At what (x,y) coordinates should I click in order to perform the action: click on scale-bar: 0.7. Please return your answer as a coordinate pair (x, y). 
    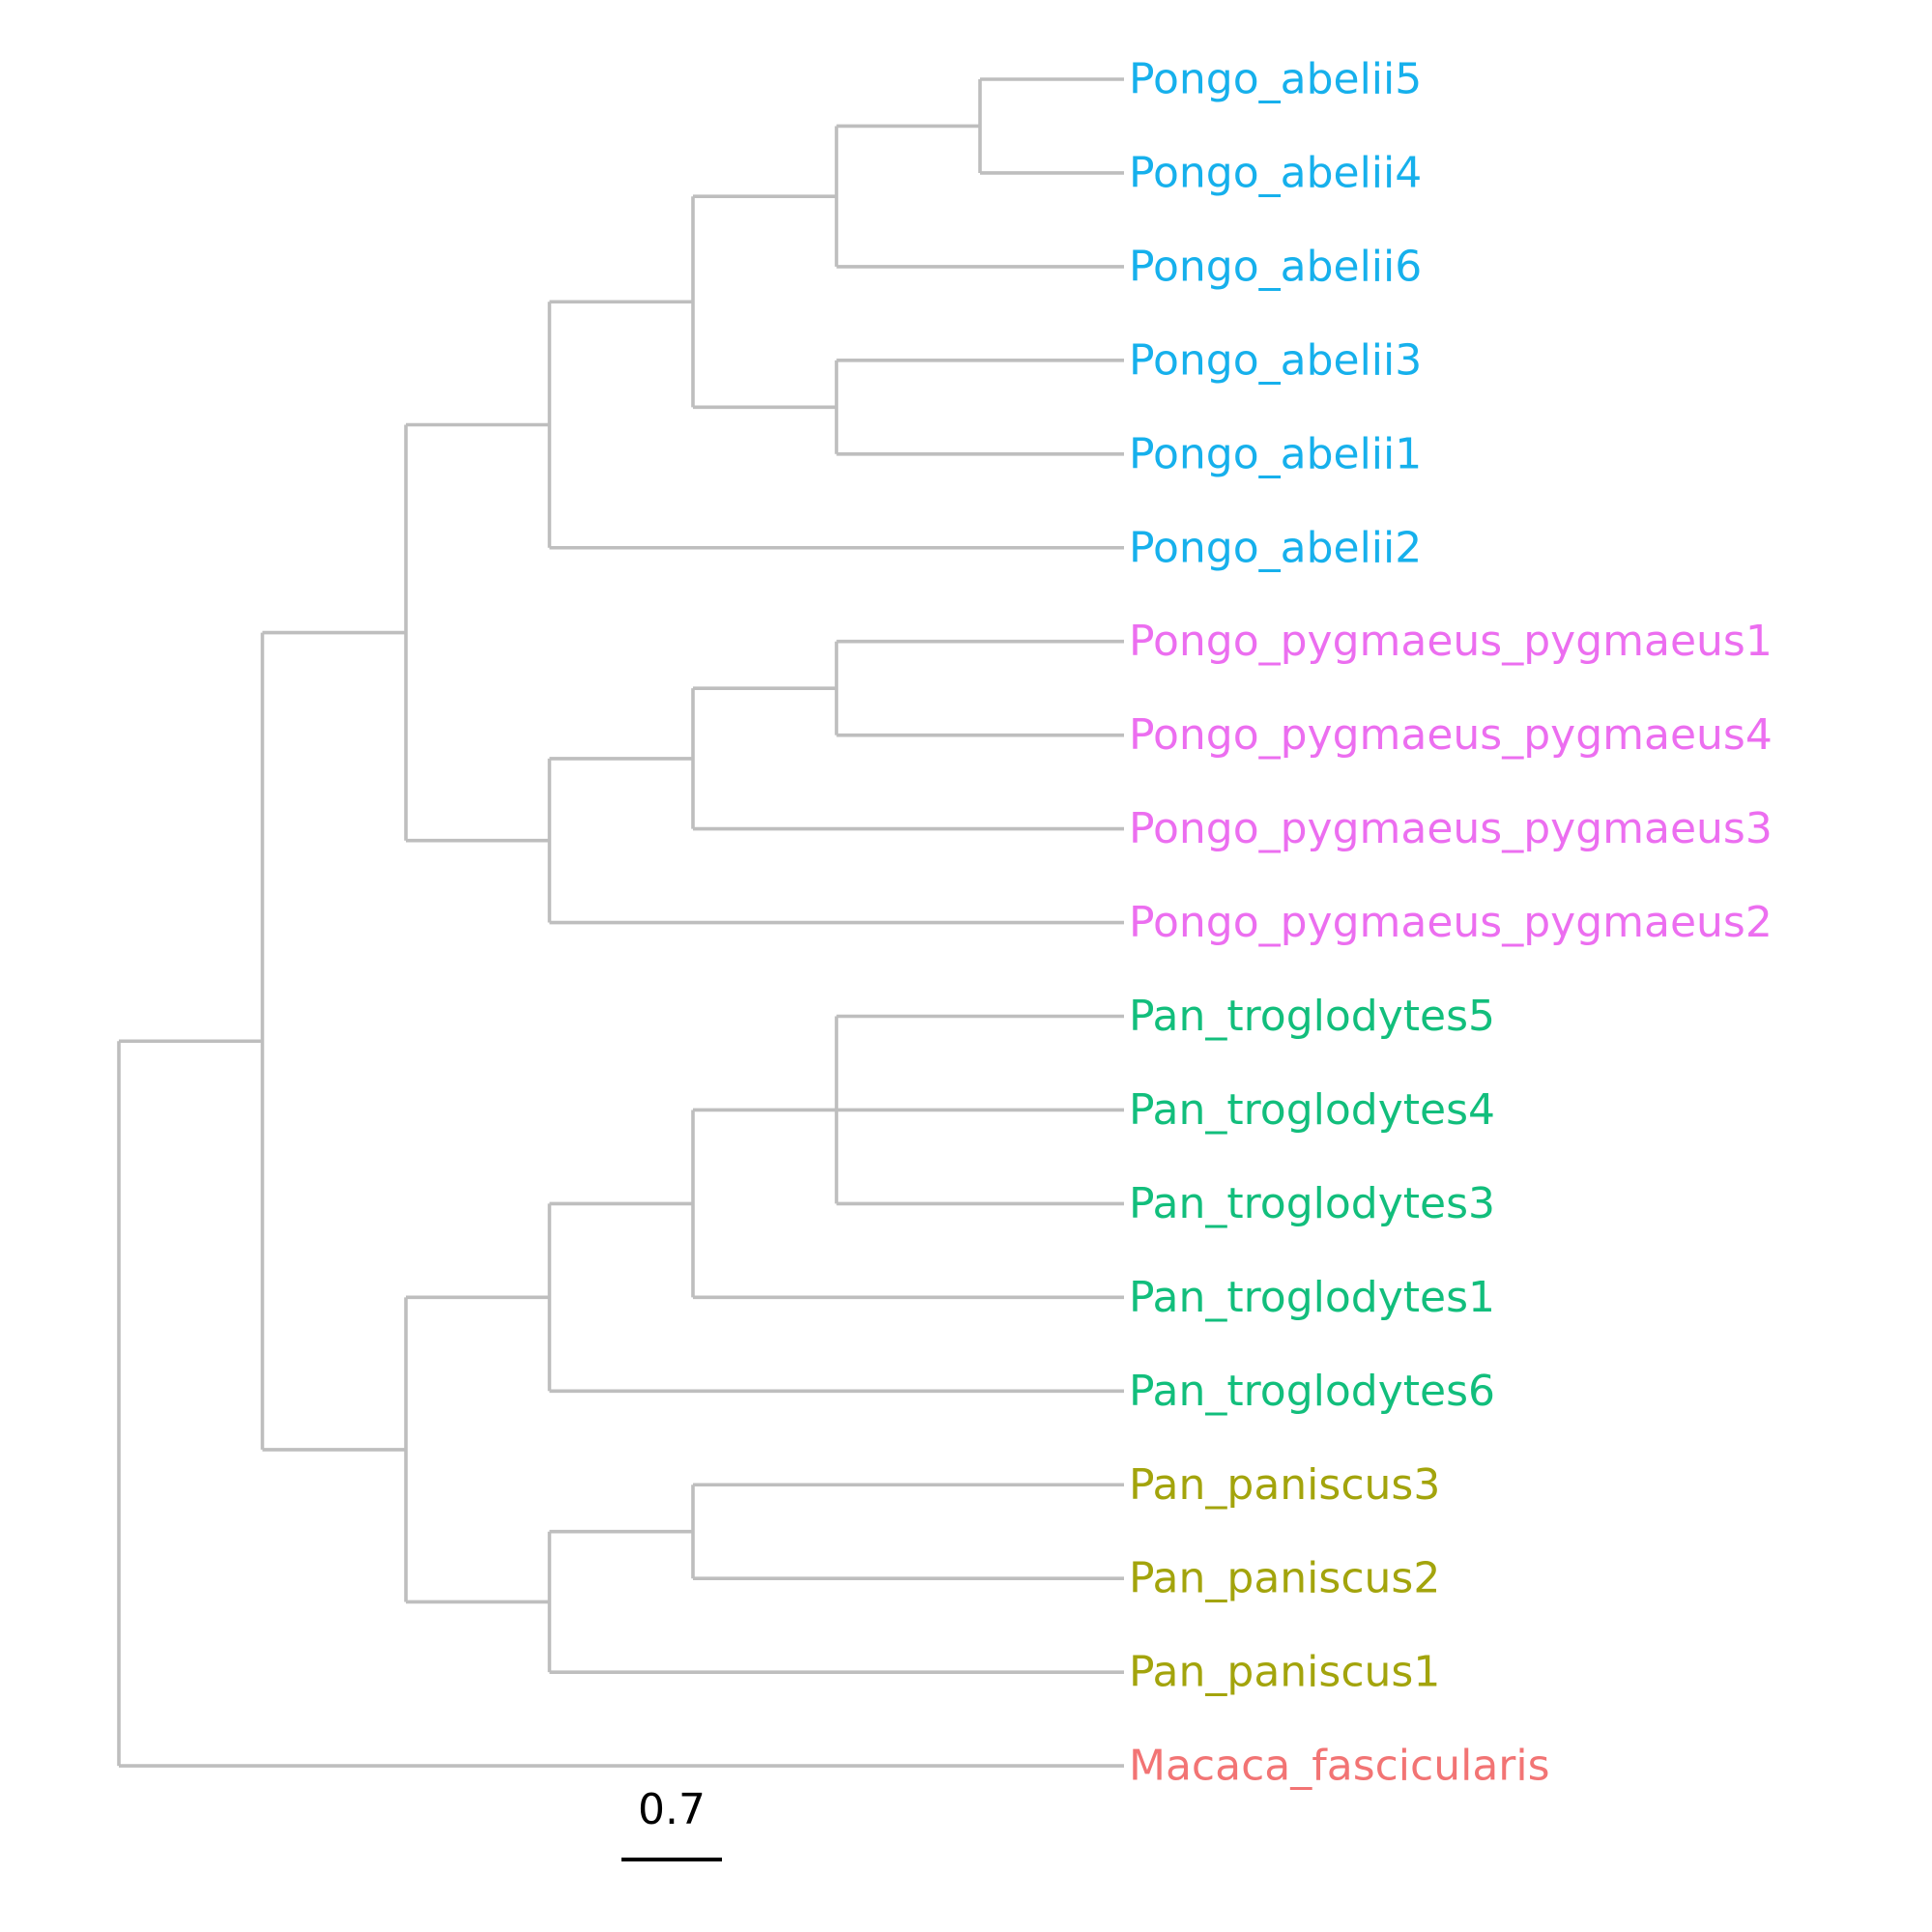
    Looking at the image, I should click on (671, 1823).